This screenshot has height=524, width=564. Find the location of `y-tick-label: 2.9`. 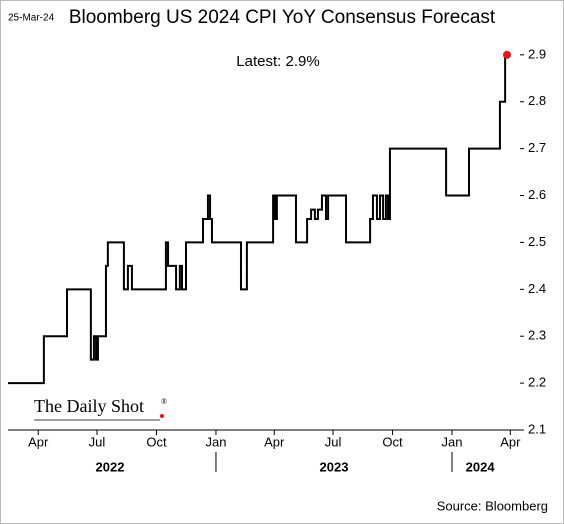

y-tick-label: 2.9 is located at coordinates (537, 53).